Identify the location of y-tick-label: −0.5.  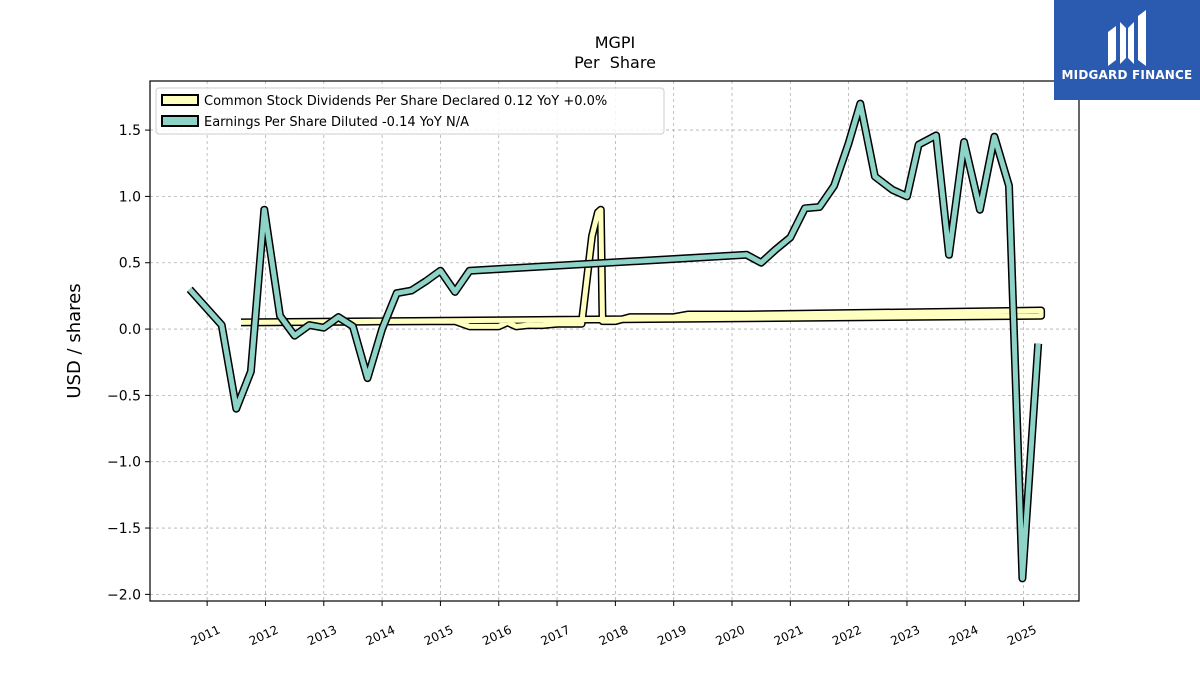
(124, 396).